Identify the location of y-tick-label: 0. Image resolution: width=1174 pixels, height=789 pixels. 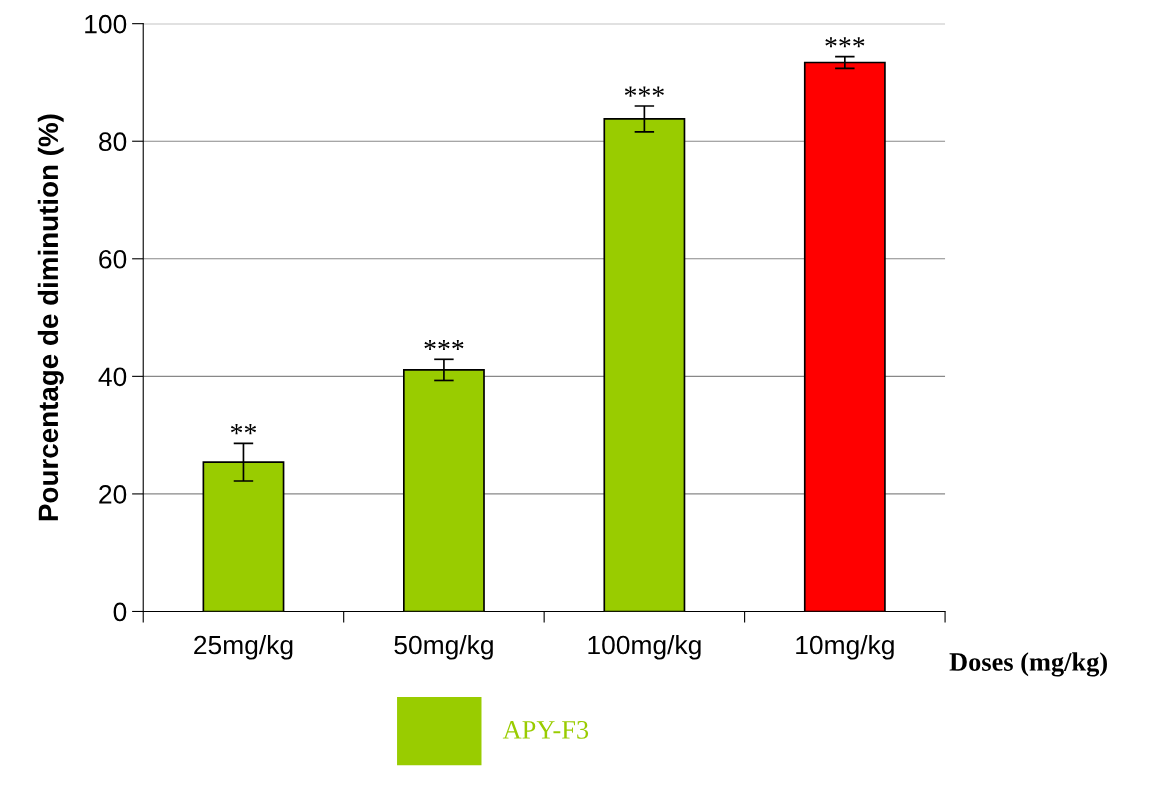
(120, 612).